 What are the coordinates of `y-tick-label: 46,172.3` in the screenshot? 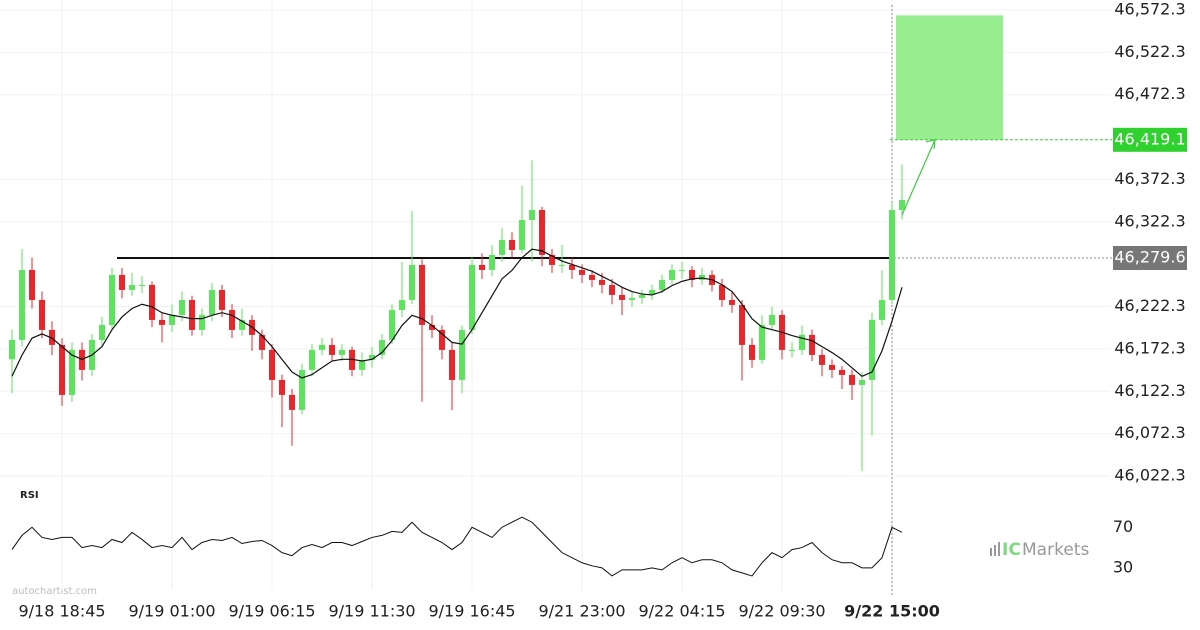 It's located at (1149, 347).